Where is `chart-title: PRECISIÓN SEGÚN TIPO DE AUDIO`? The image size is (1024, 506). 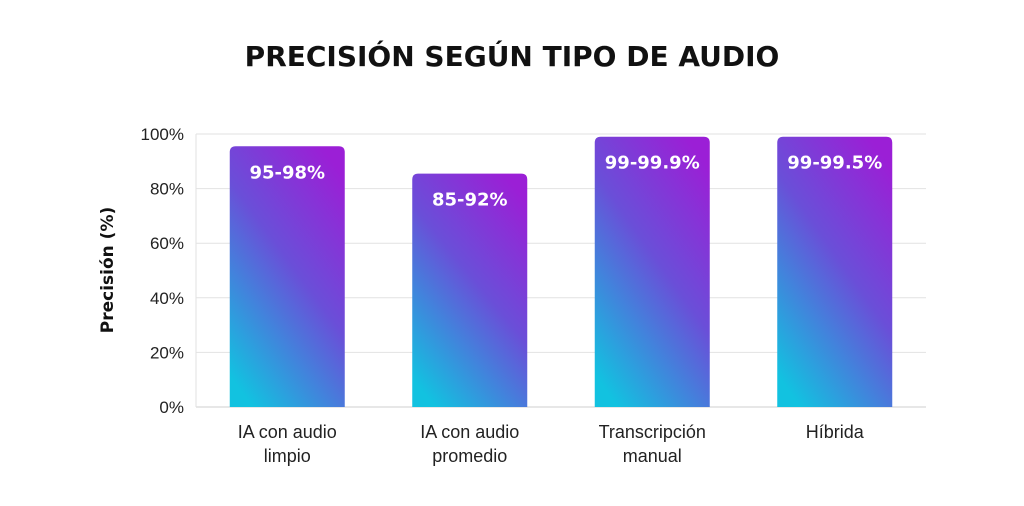 chart-title: PRECISIÓN SEGÚN TIPO DE AUDIO is located at coordinates (512, 56).